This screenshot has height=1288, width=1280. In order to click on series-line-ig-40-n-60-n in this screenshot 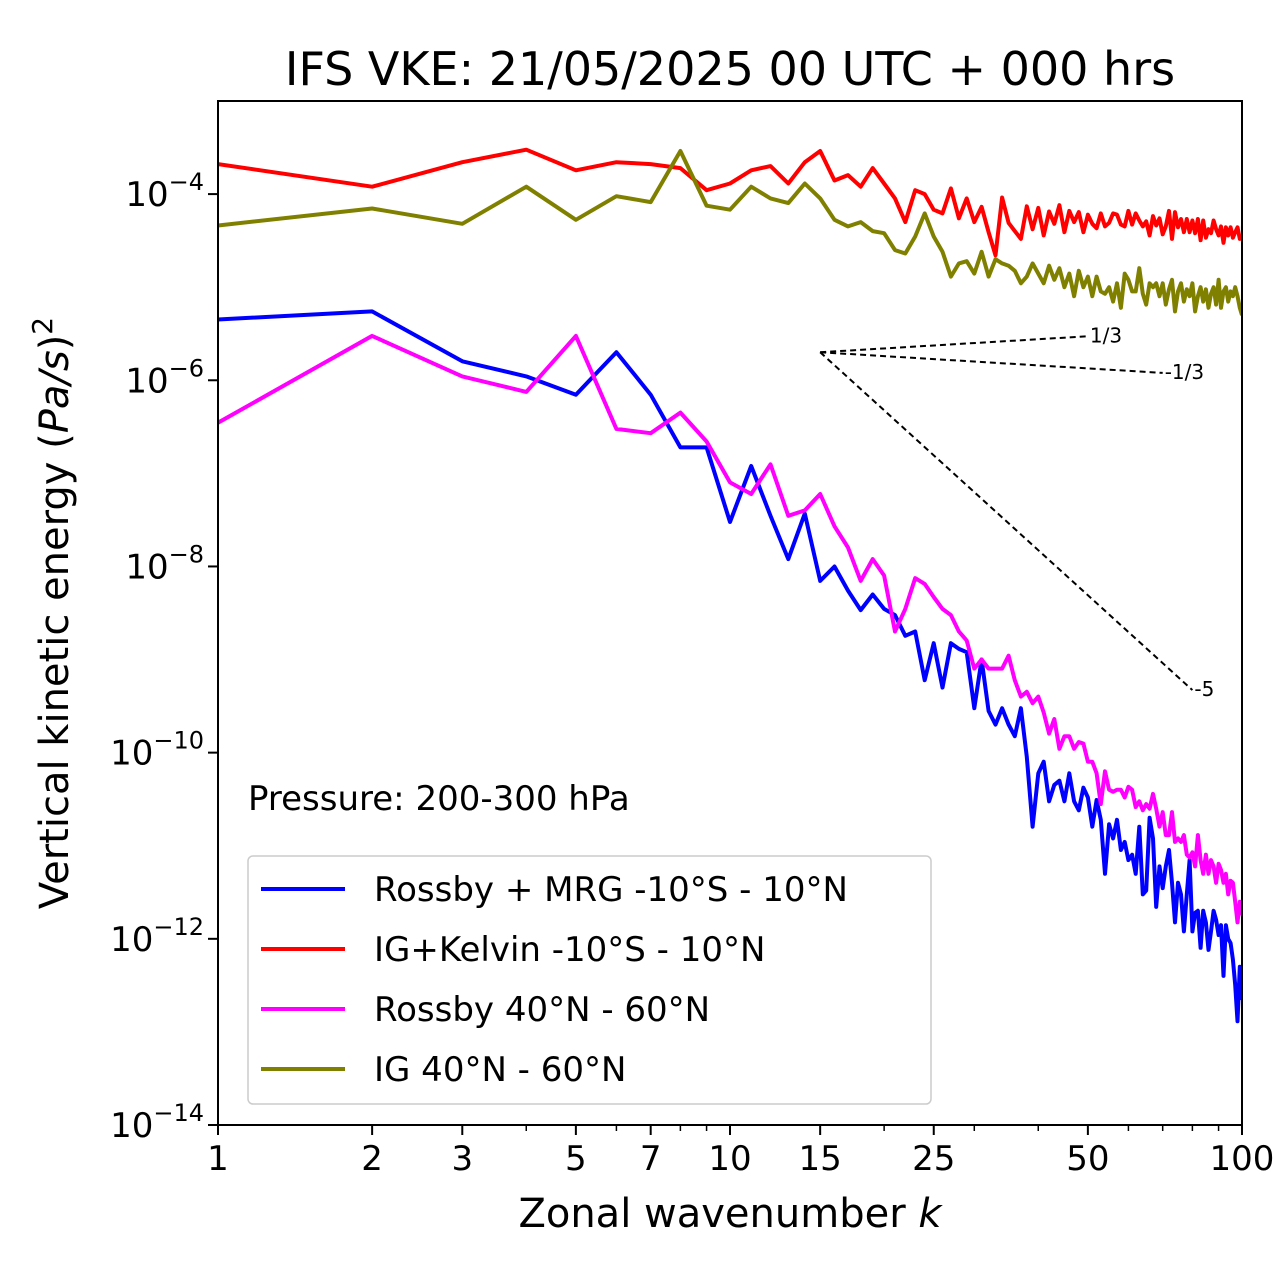, I will do `click(730, 232)`.